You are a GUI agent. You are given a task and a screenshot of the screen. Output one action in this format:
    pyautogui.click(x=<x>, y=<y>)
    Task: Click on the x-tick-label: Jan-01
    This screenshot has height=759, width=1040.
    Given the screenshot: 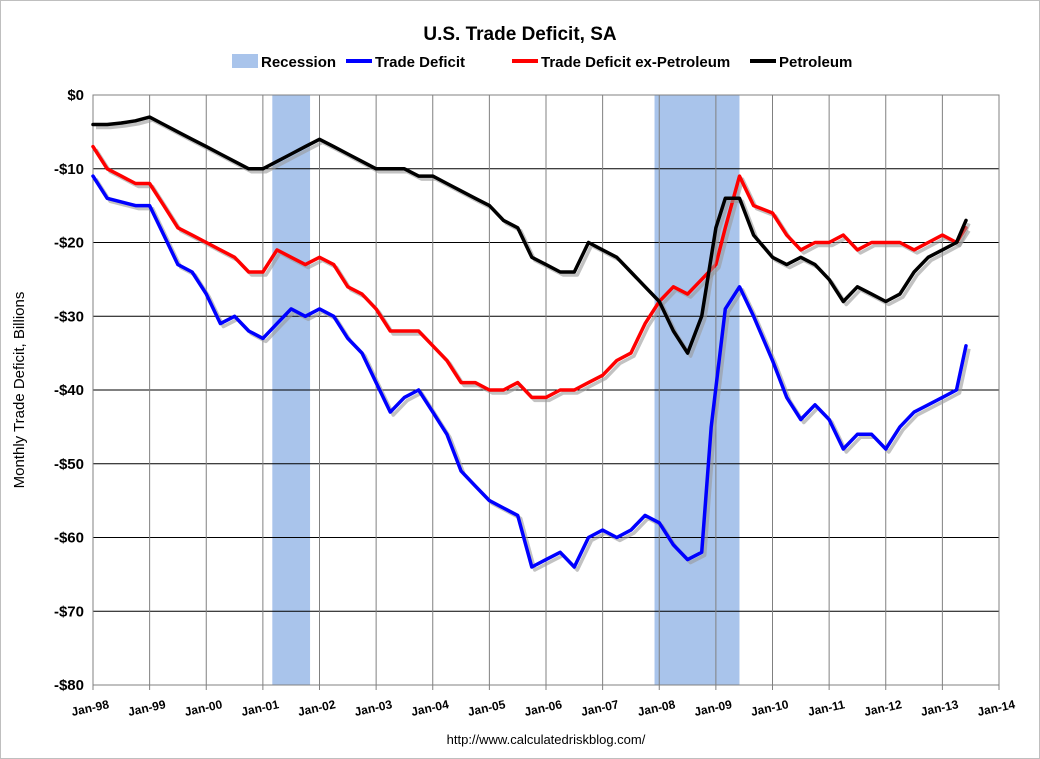 What is the action you would take?
    pyautogui.click(x=260, y=708)
    